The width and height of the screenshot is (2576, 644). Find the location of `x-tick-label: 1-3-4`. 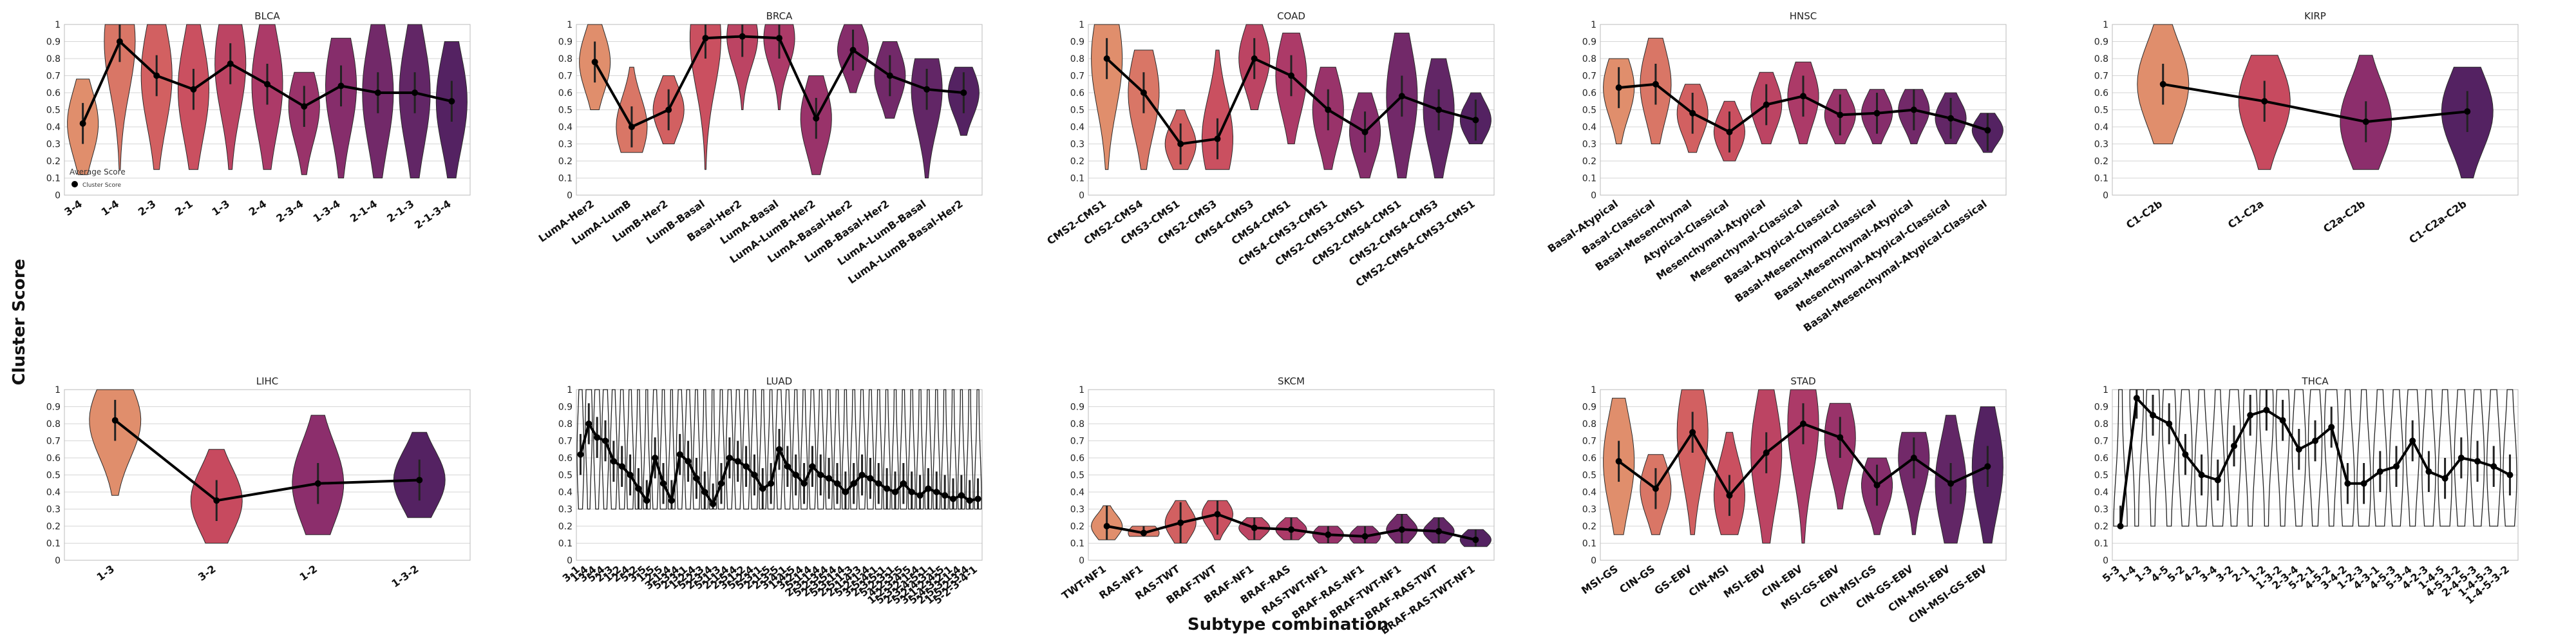

x-tick-label: 1-3-4 is located at coordinates (327, 211).